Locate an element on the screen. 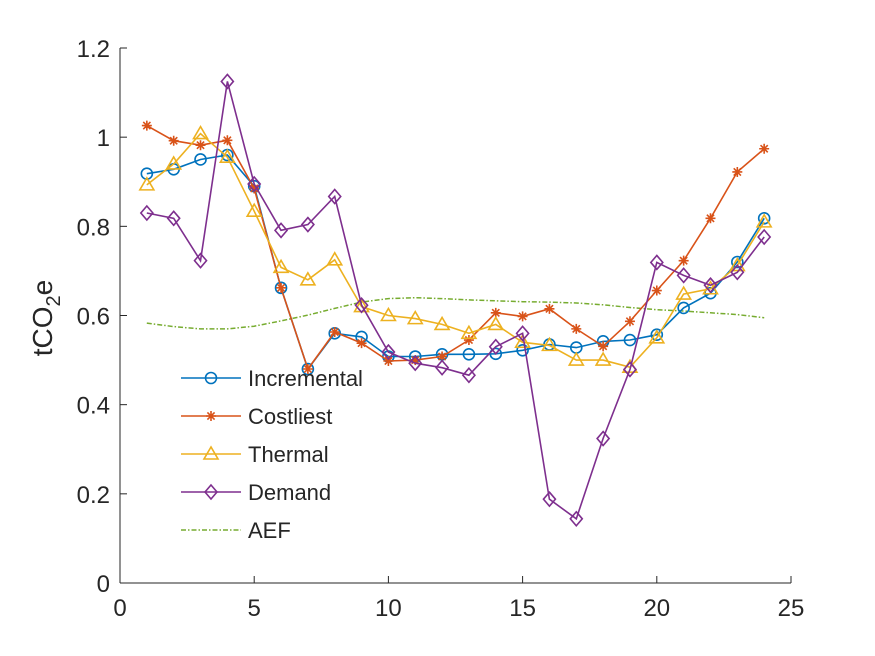 This screenshot has width=875, height=656. x-tick-label: 0 is located at coordinates (119, 608).